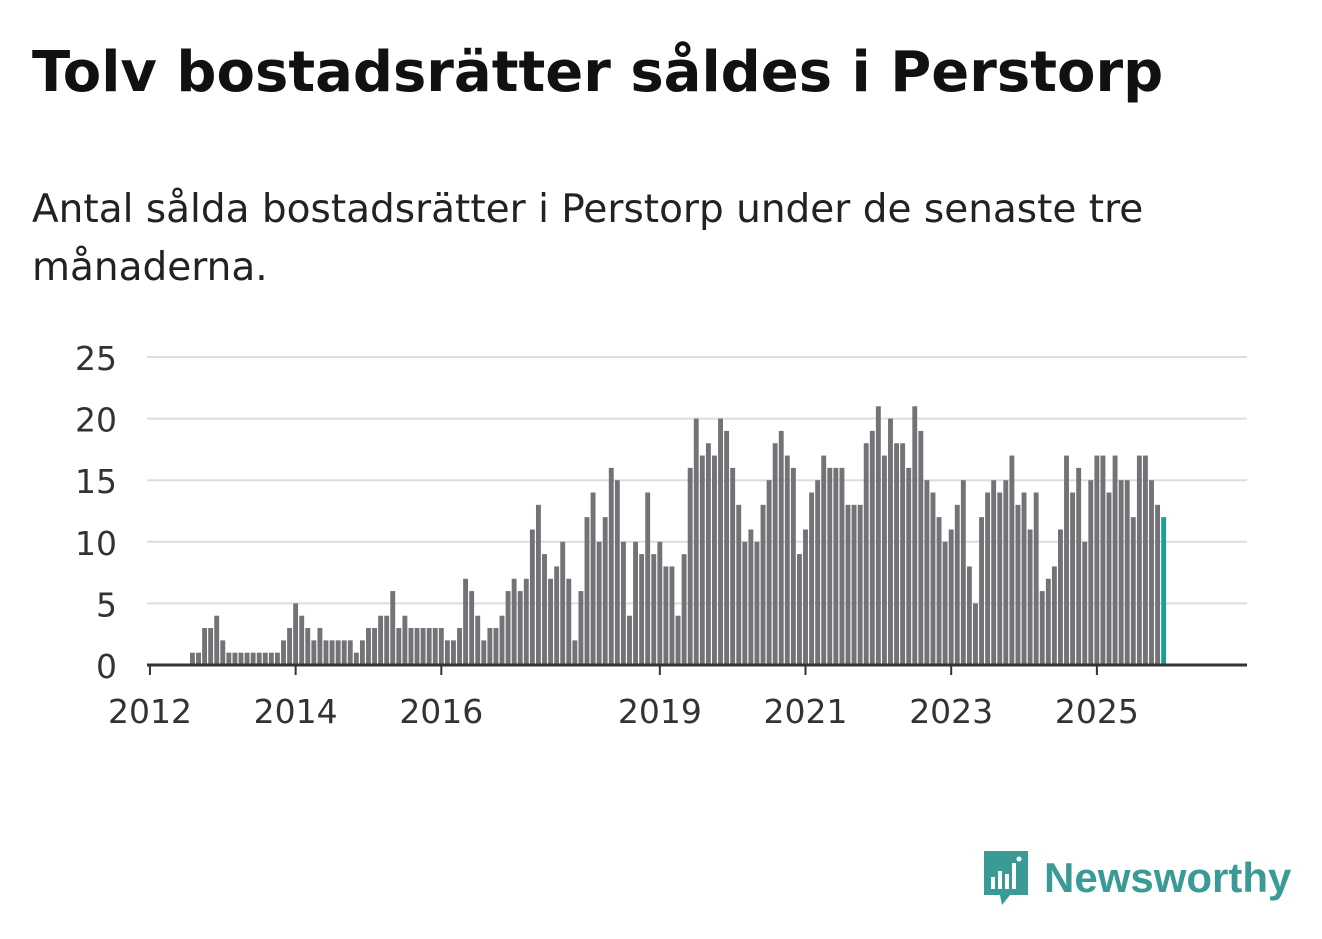  What do you see at coordinates (1006, 878) in the screenshot?
I see `newsworthy-logo-icon` at bounding box center [1006, 878].